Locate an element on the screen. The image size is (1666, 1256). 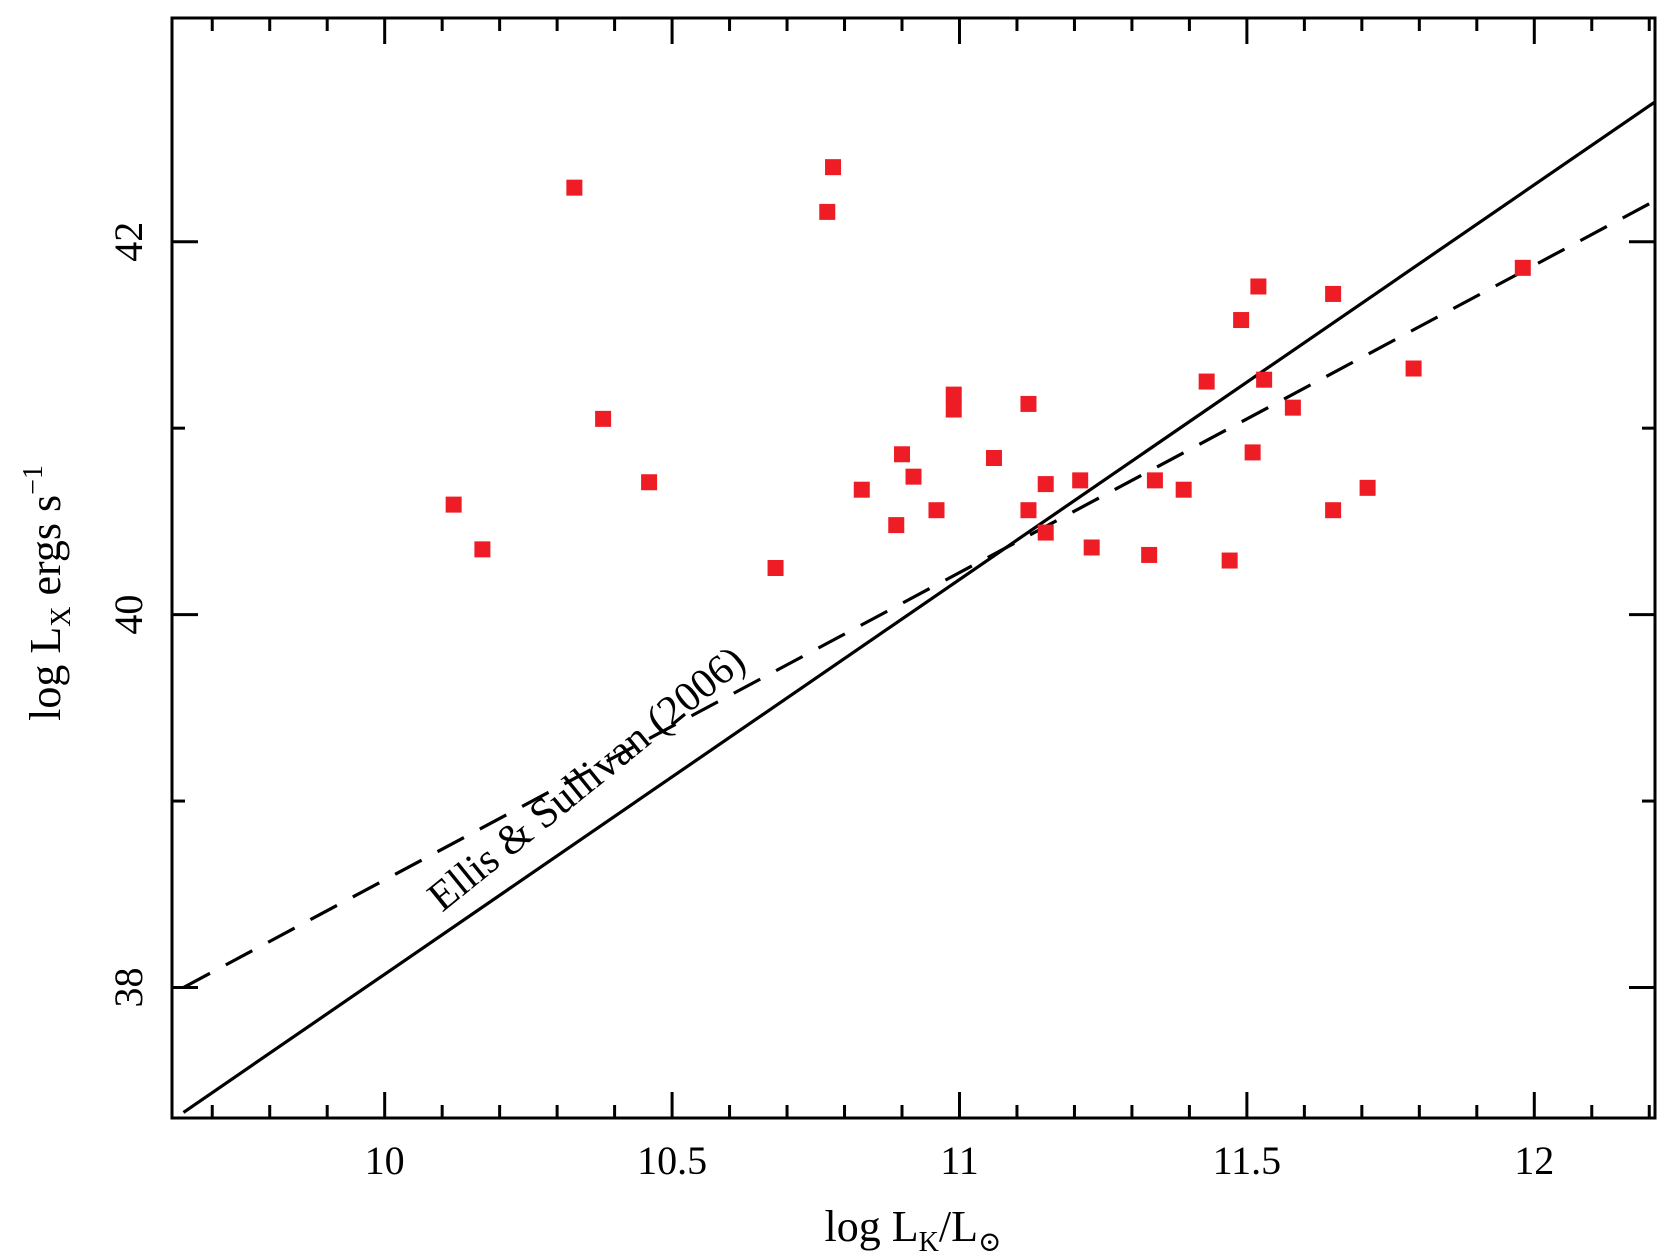
x-tick-label: 10 is located at coordinates (385, 1160).